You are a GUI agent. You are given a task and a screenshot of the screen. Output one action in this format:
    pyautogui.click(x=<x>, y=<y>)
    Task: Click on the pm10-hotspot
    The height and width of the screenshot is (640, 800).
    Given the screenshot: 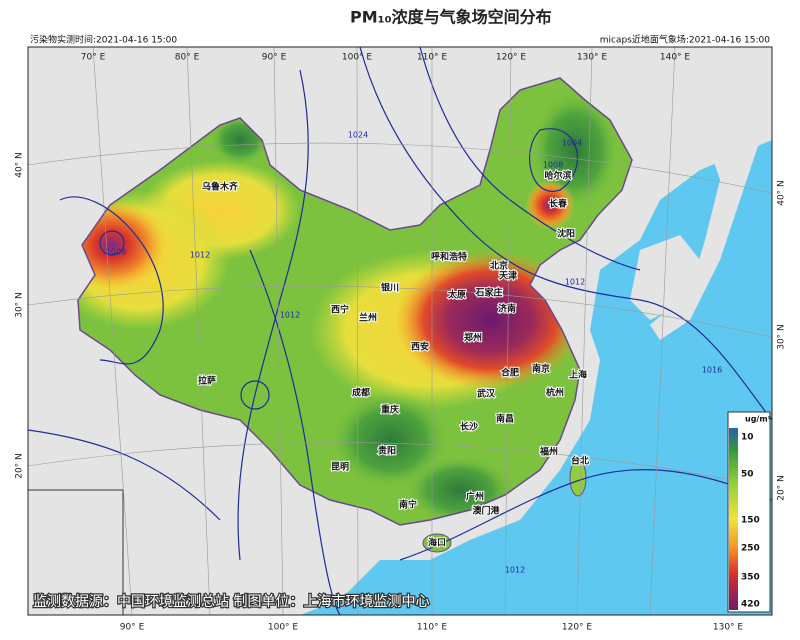 What is the action you would take?
    pyautogui.click(x=550, y=205)
    